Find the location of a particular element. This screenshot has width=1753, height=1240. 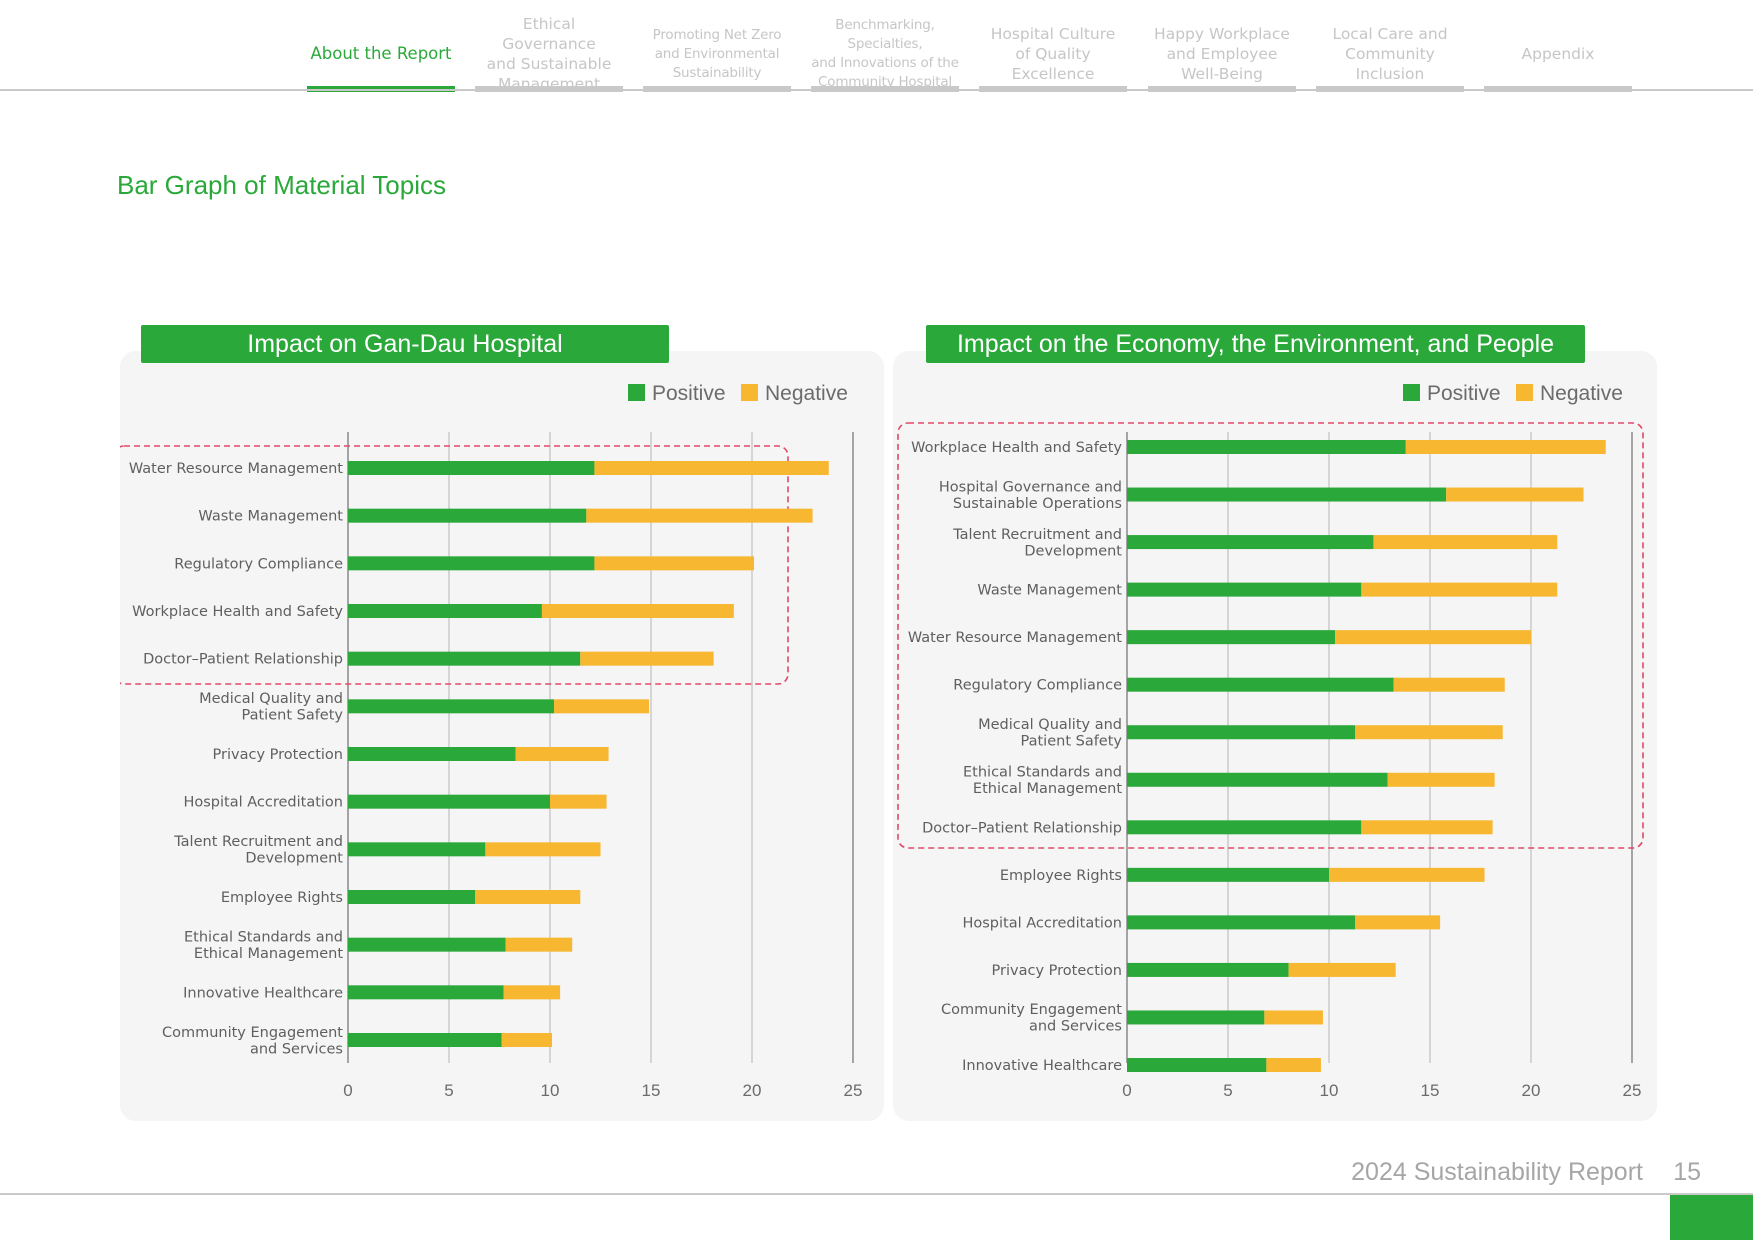

nav-tab-5: Hospital Culture of Quality Excellence is located at coordinates (1053, 54).